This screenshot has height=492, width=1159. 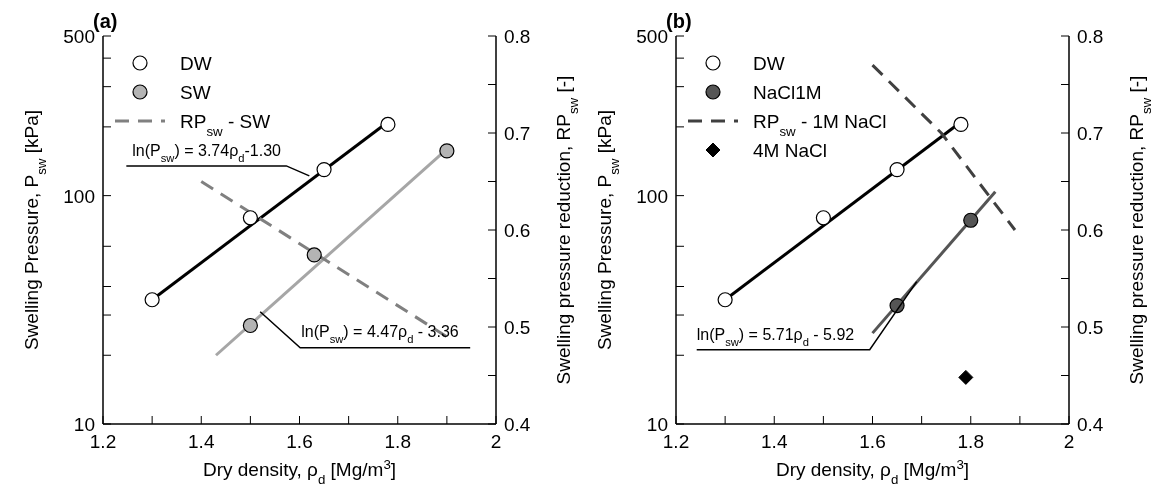 What do you see at coordinates (790, 150) in the screenshot?
I see `legend-label: 4M NaCl` at bounding box center [790, 150].